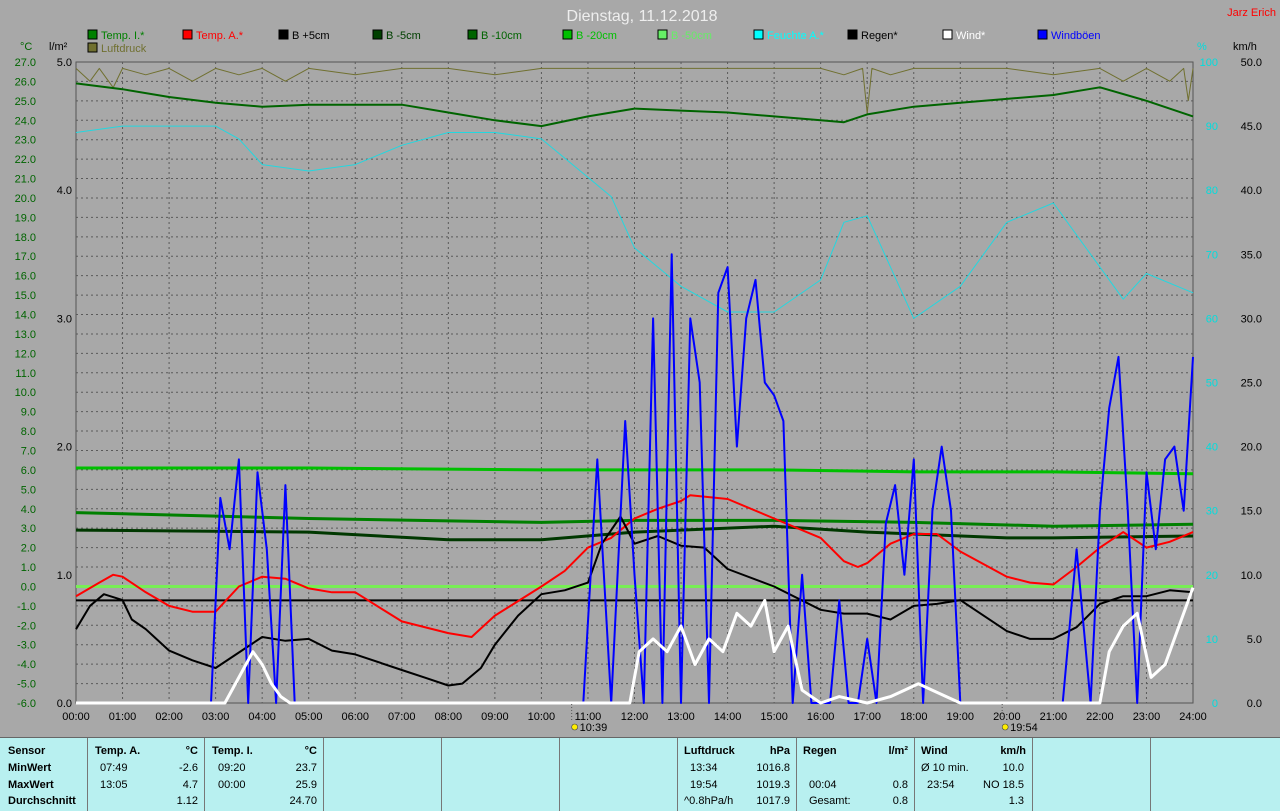 The height and width of the screenshot is (811, 1280). I want to click on luftdruck-max: 1019.3, so click(773, 785).